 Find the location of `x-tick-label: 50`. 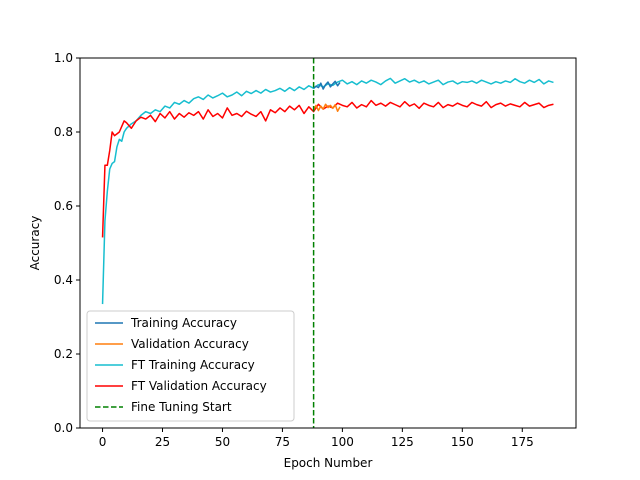

x-tick-label: 50 is located at coordinates (222, 442).